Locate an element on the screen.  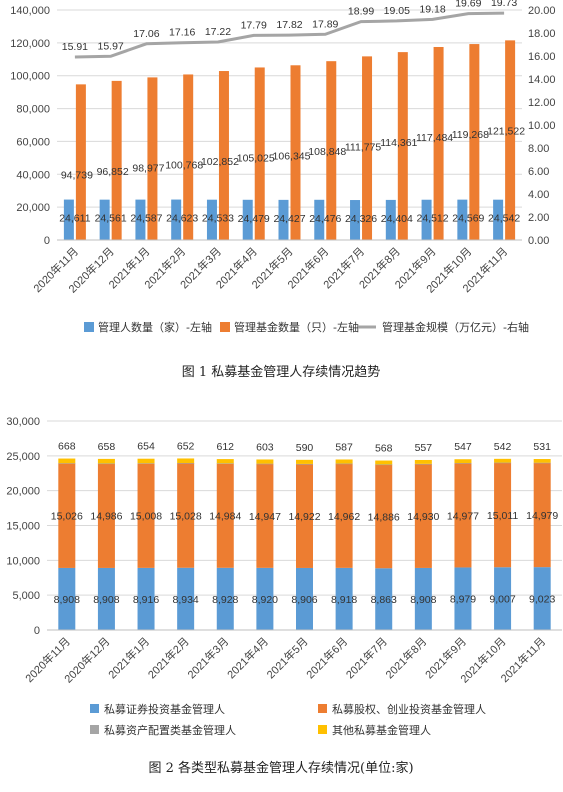
data-label-fund-count: 114,361 is located at coordinates (398, 143).